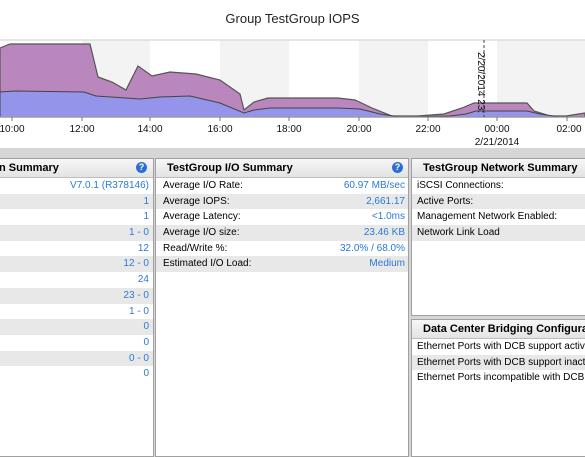  What do you see at coordinates (385, 201) in the screenshot?
I see `io-value: 2,661.17` at bounding box center [385, 201].